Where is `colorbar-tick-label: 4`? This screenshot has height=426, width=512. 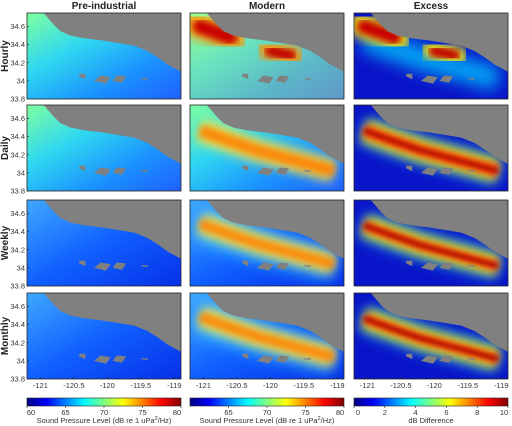 colorbar-tick-label: 4 is located at coordinates (416, 412).